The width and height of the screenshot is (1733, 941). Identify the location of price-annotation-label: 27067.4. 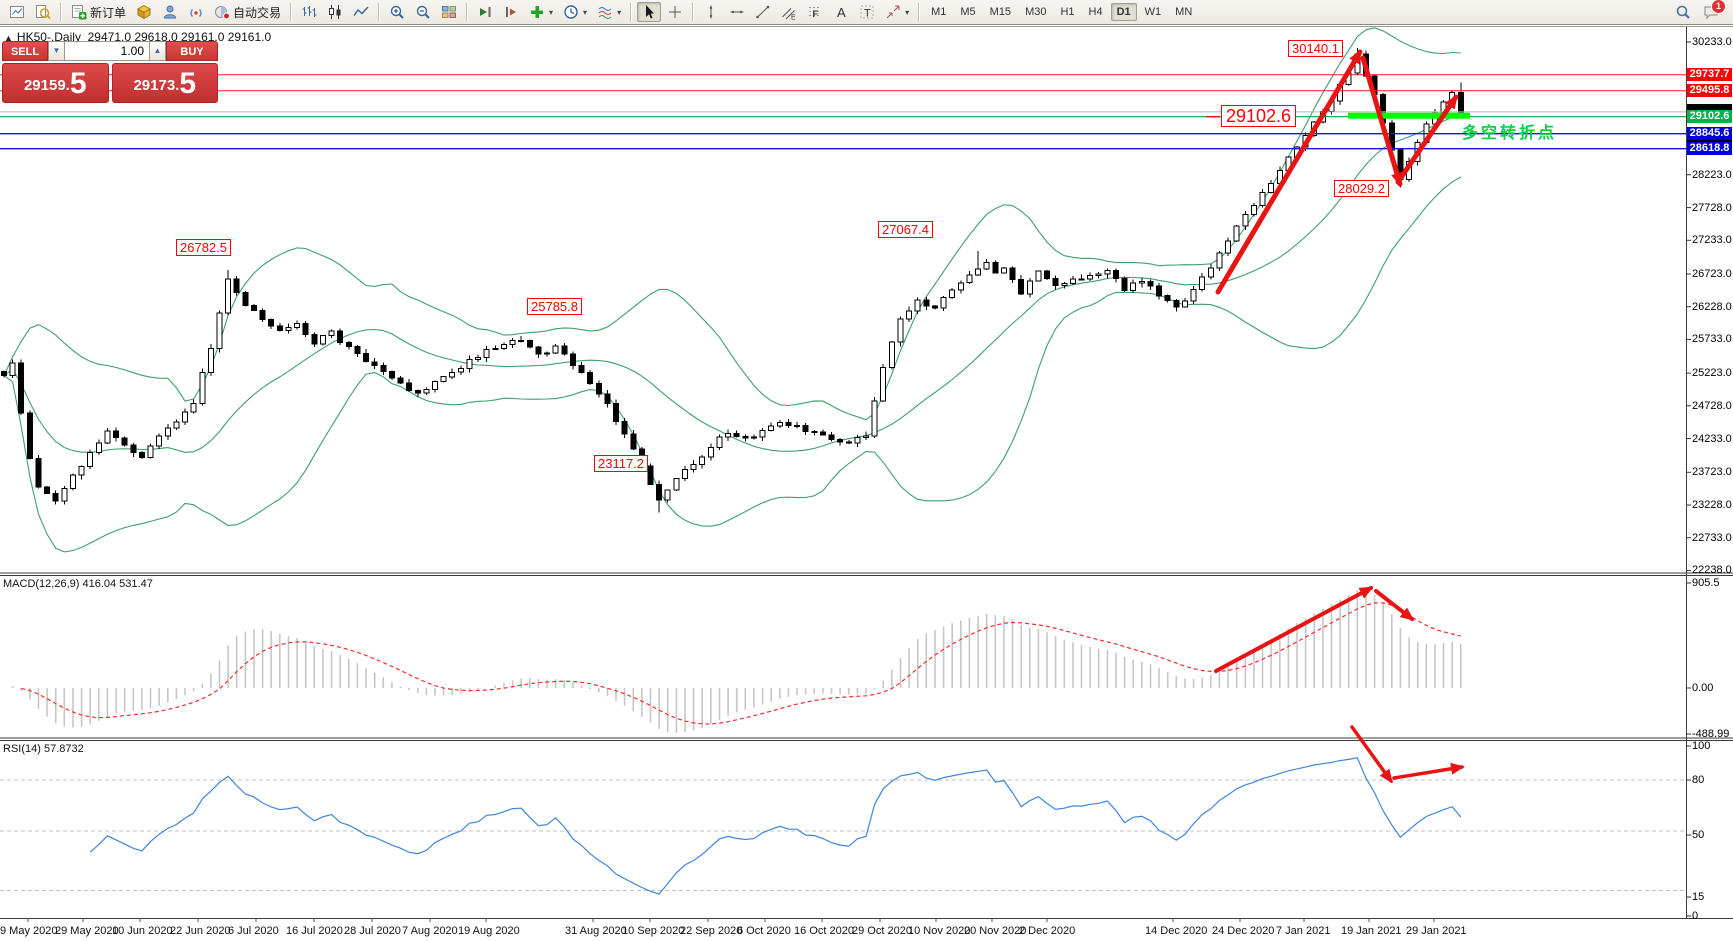
(905, 229).